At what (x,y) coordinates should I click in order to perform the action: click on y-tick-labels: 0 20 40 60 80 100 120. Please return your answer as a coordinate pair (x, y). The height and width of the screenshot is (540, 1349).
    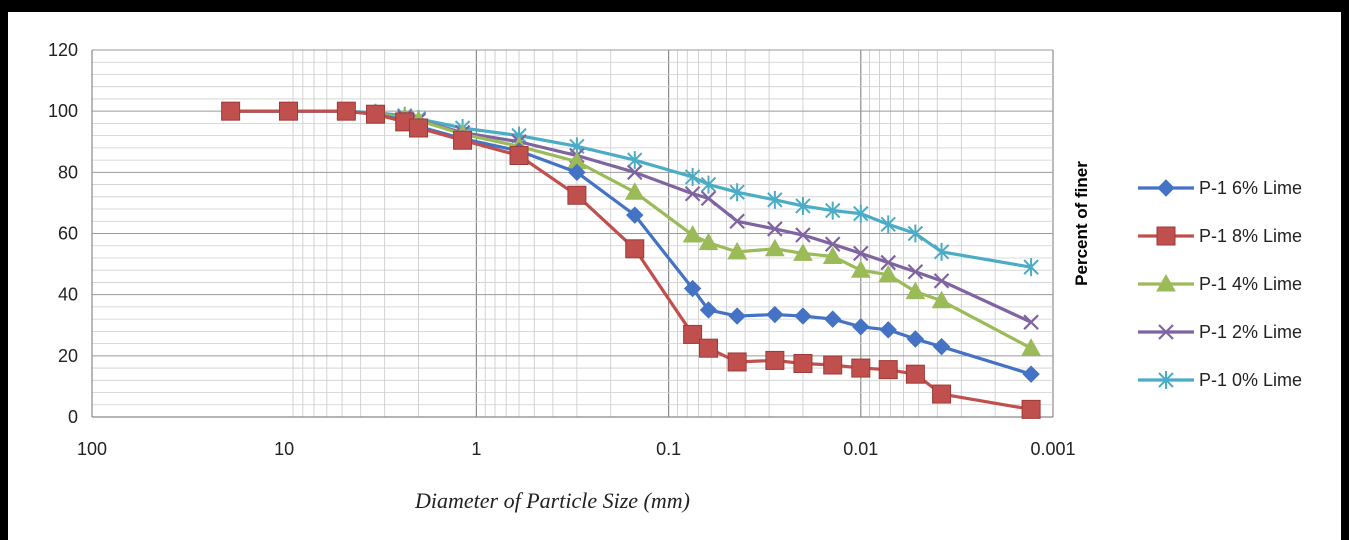
    Looking at the image, I should click on (63, 233).